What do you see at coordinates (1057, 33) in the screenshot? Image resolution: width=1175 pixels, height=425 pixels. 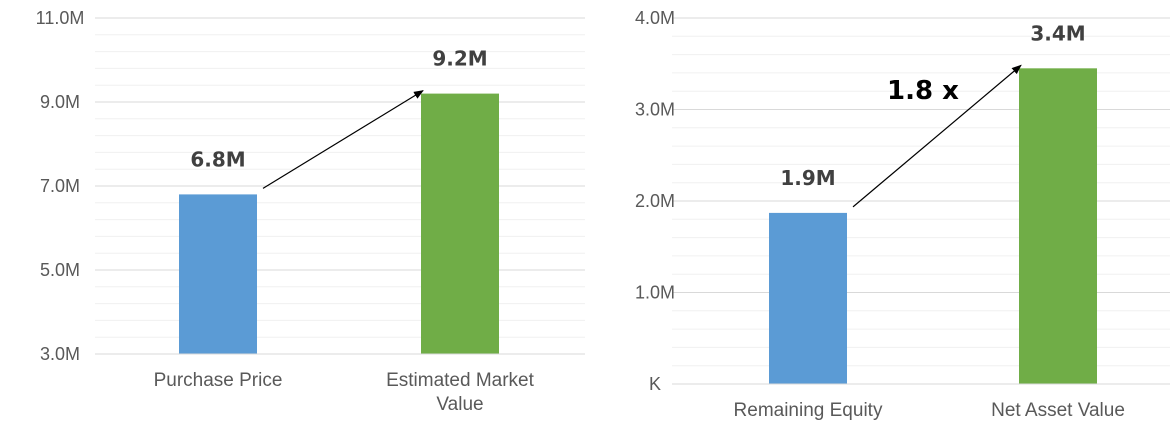 I see `data-label: 3.4M` at bounding box center [1057, 33].